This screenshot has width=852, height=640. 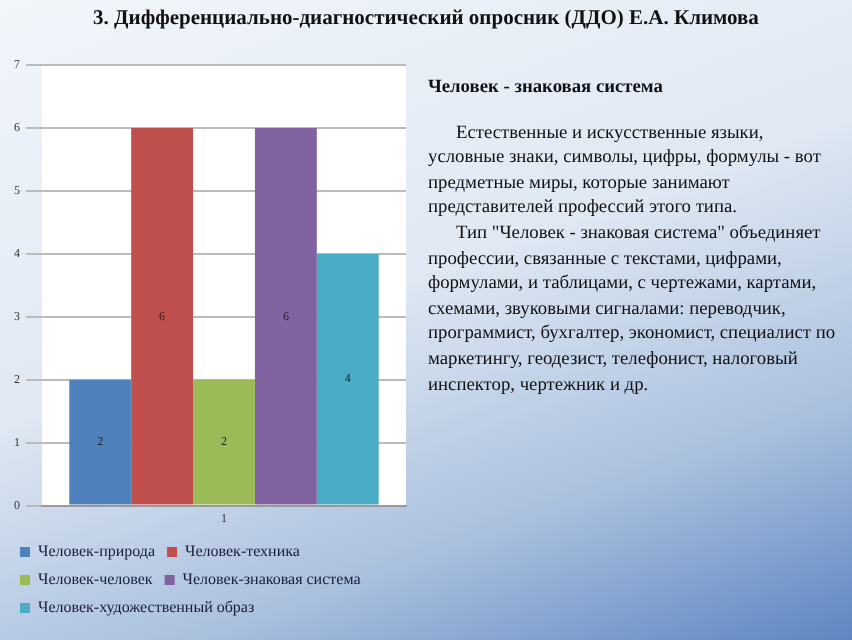 What do you see at coordinates (272, 579) in the screenshot?
I see `legend-label: Человек-знаковая система` at bounding box center [272, 579].